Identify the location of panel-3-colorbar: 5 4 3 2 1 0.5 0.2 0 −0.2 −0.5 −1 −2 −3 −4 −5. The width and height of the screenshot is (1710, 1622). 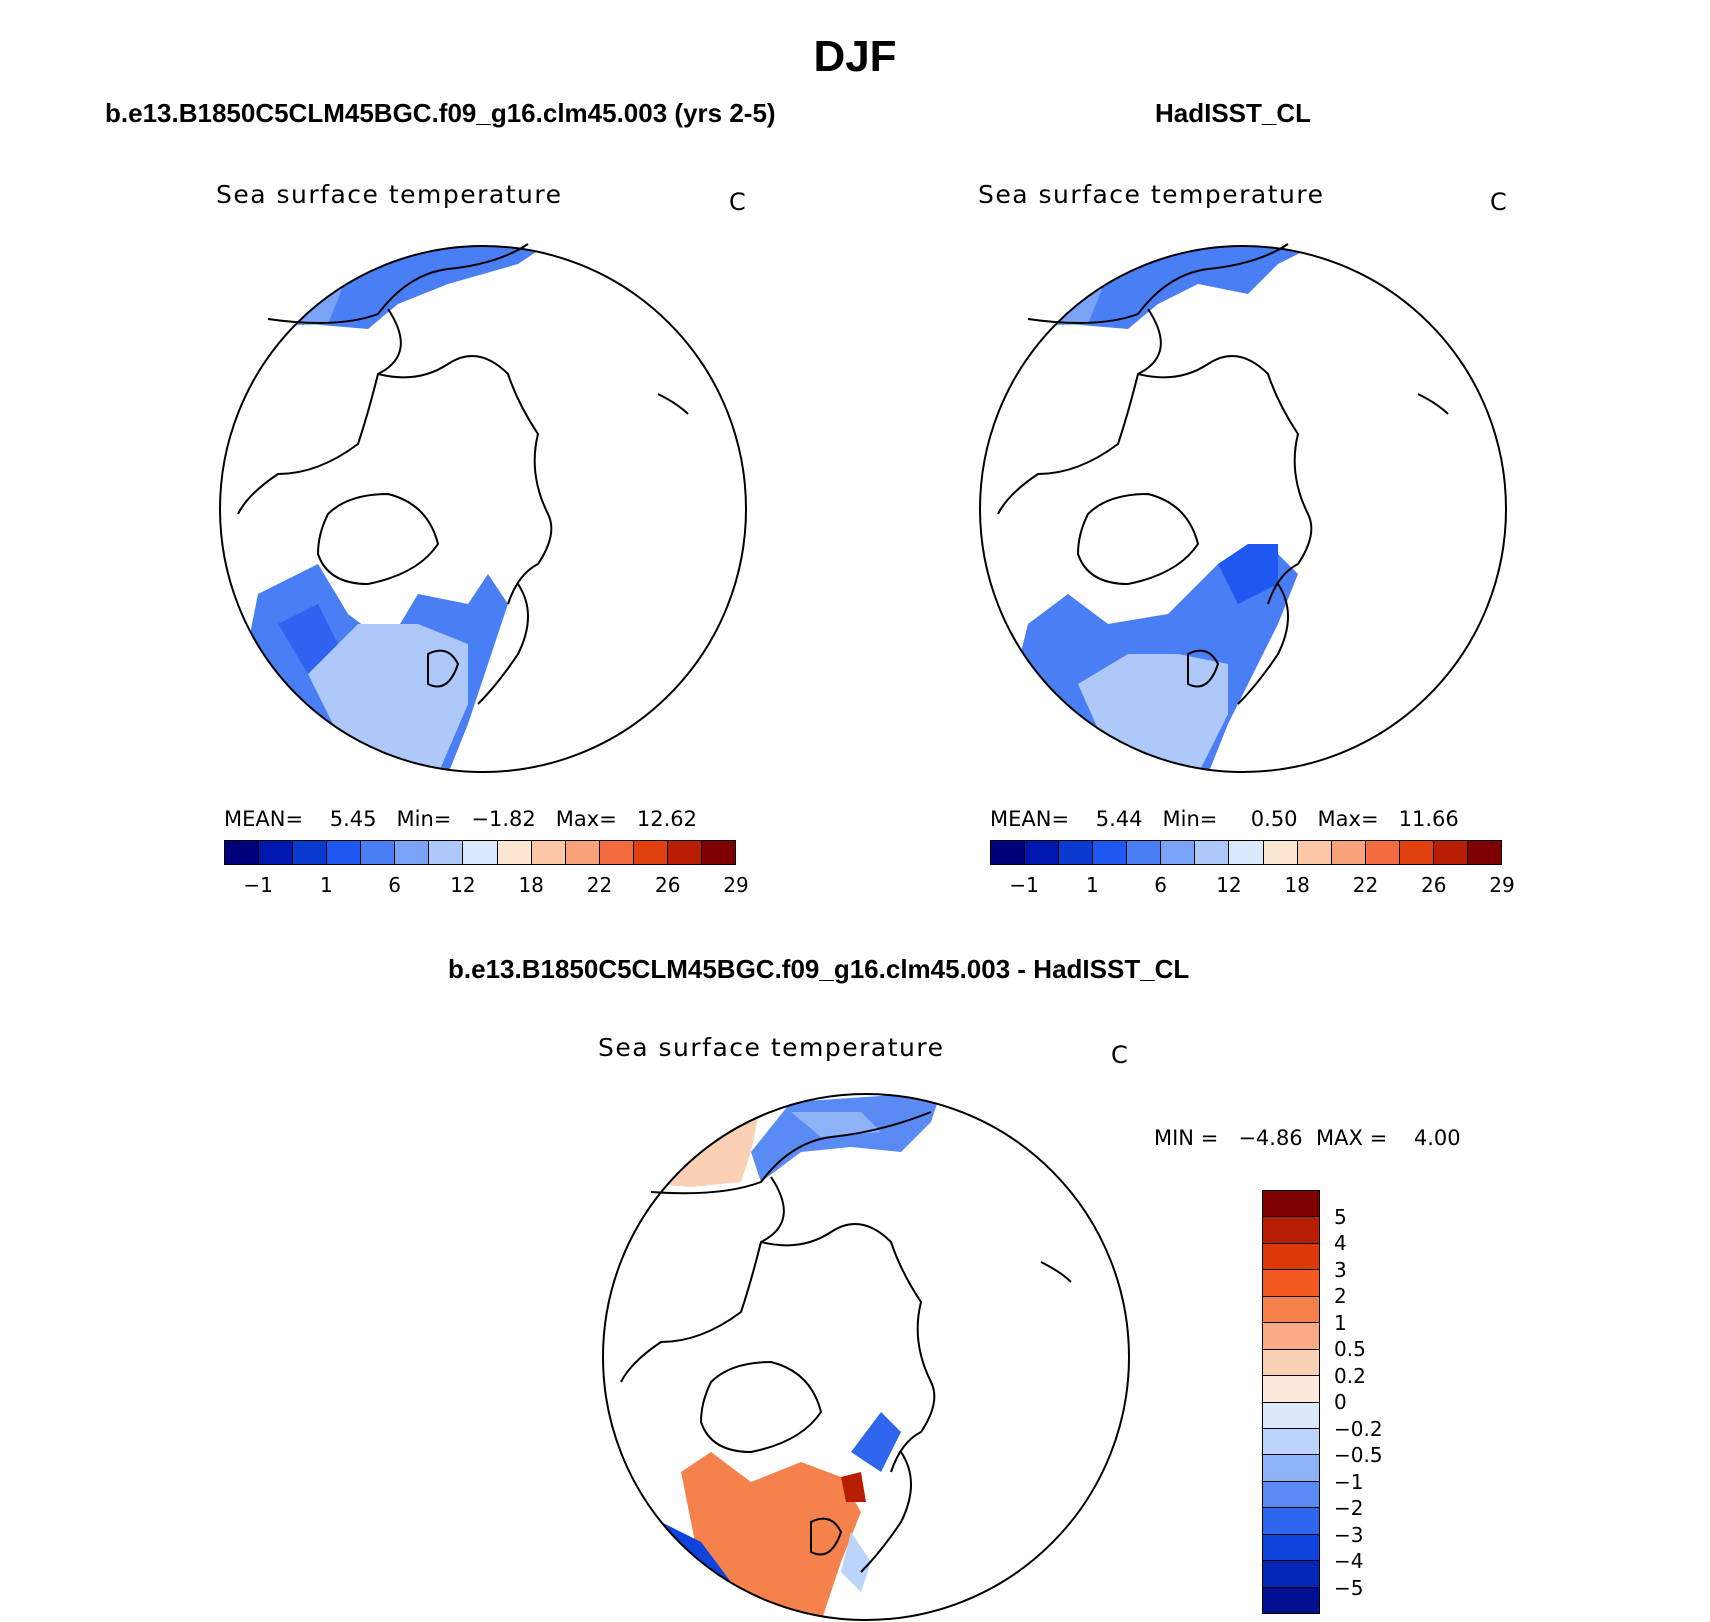
(1322, 1402).